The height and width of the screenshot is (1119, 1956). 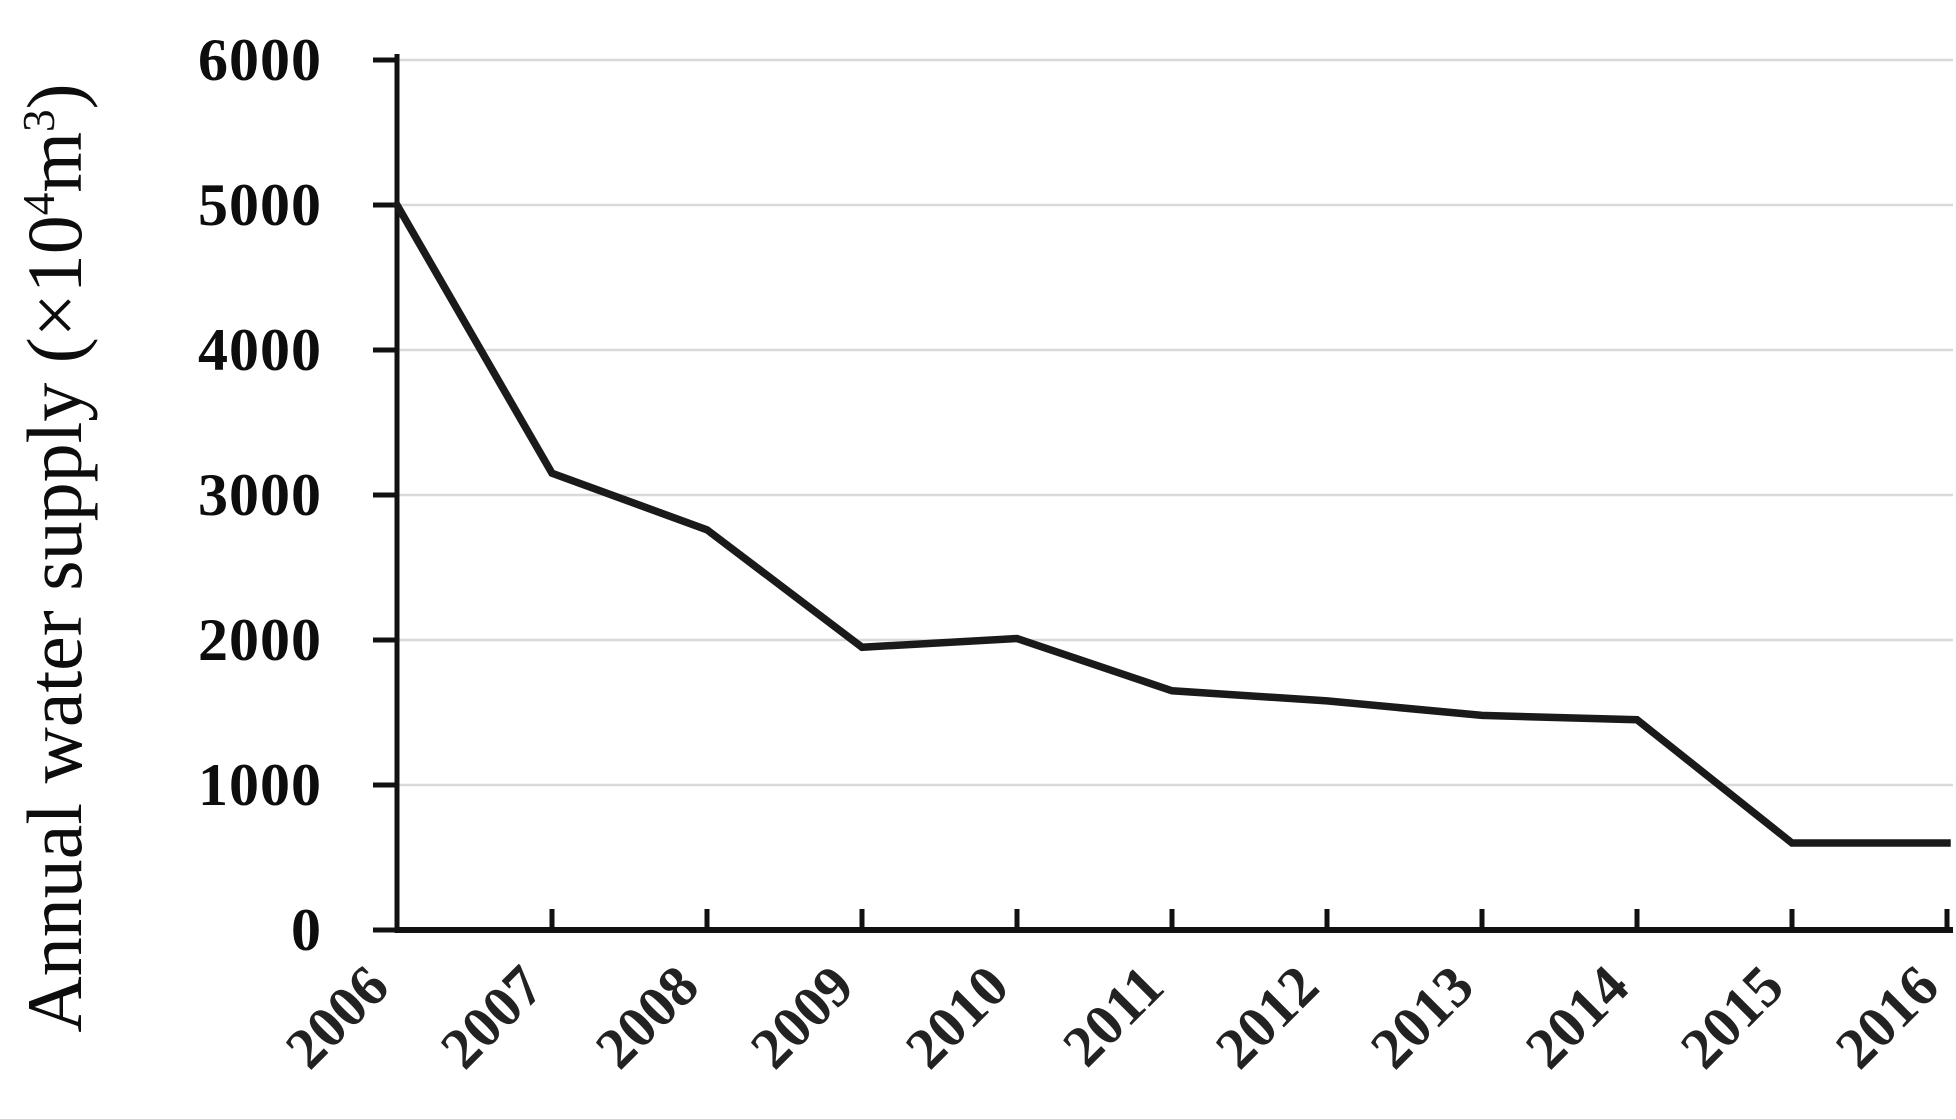 What do you see at coordinates (491, 1016) in the screenshot?
I see `x-tick-label-2007: 2007` at bounding box center [491, 1016].